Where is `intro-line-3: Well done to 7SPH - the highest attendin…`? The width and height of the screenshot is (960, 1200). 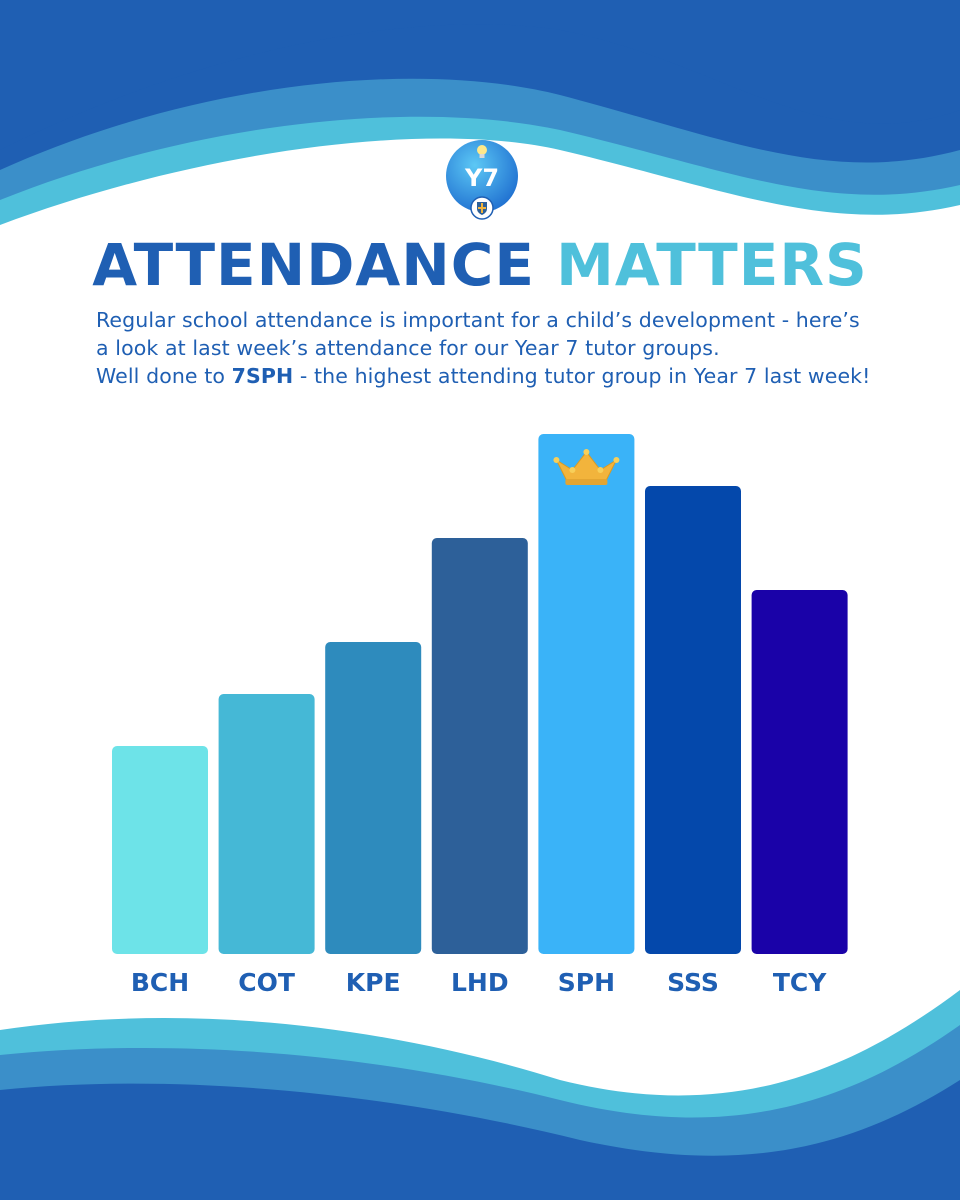 intro-line-3: Well done to 7SPH - the highest attendin… is located at coordinates (496, 376).